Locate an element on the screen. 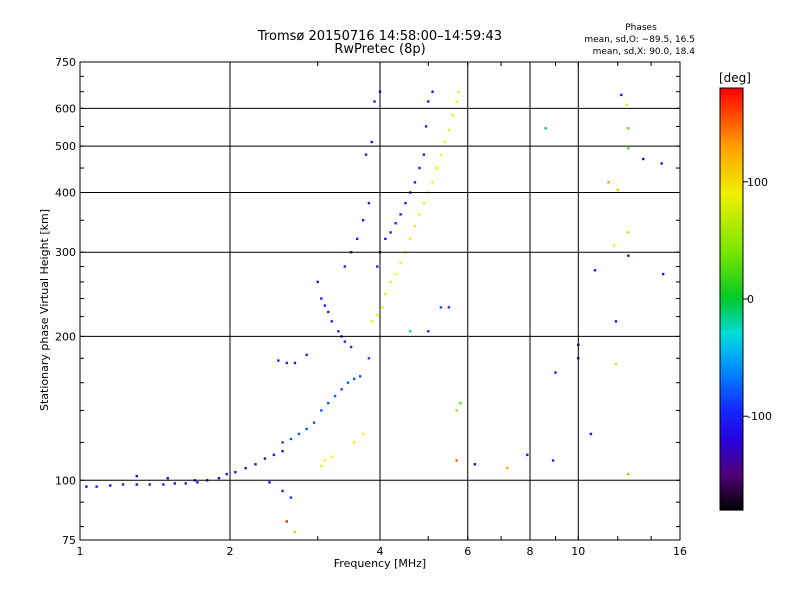  y-tick-label: 75 is located at coordinates (69, 540).